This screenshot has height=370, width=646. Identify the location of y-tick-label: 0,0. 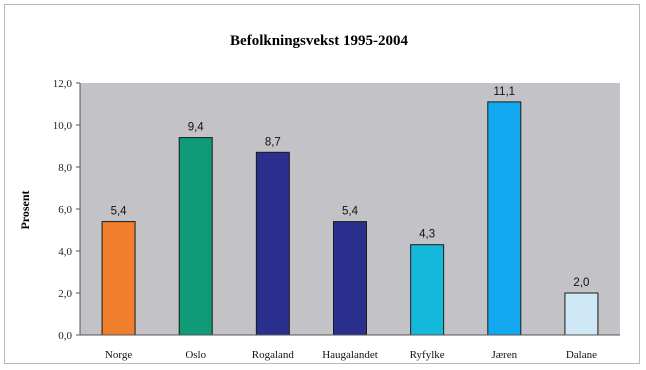
(65, 336).